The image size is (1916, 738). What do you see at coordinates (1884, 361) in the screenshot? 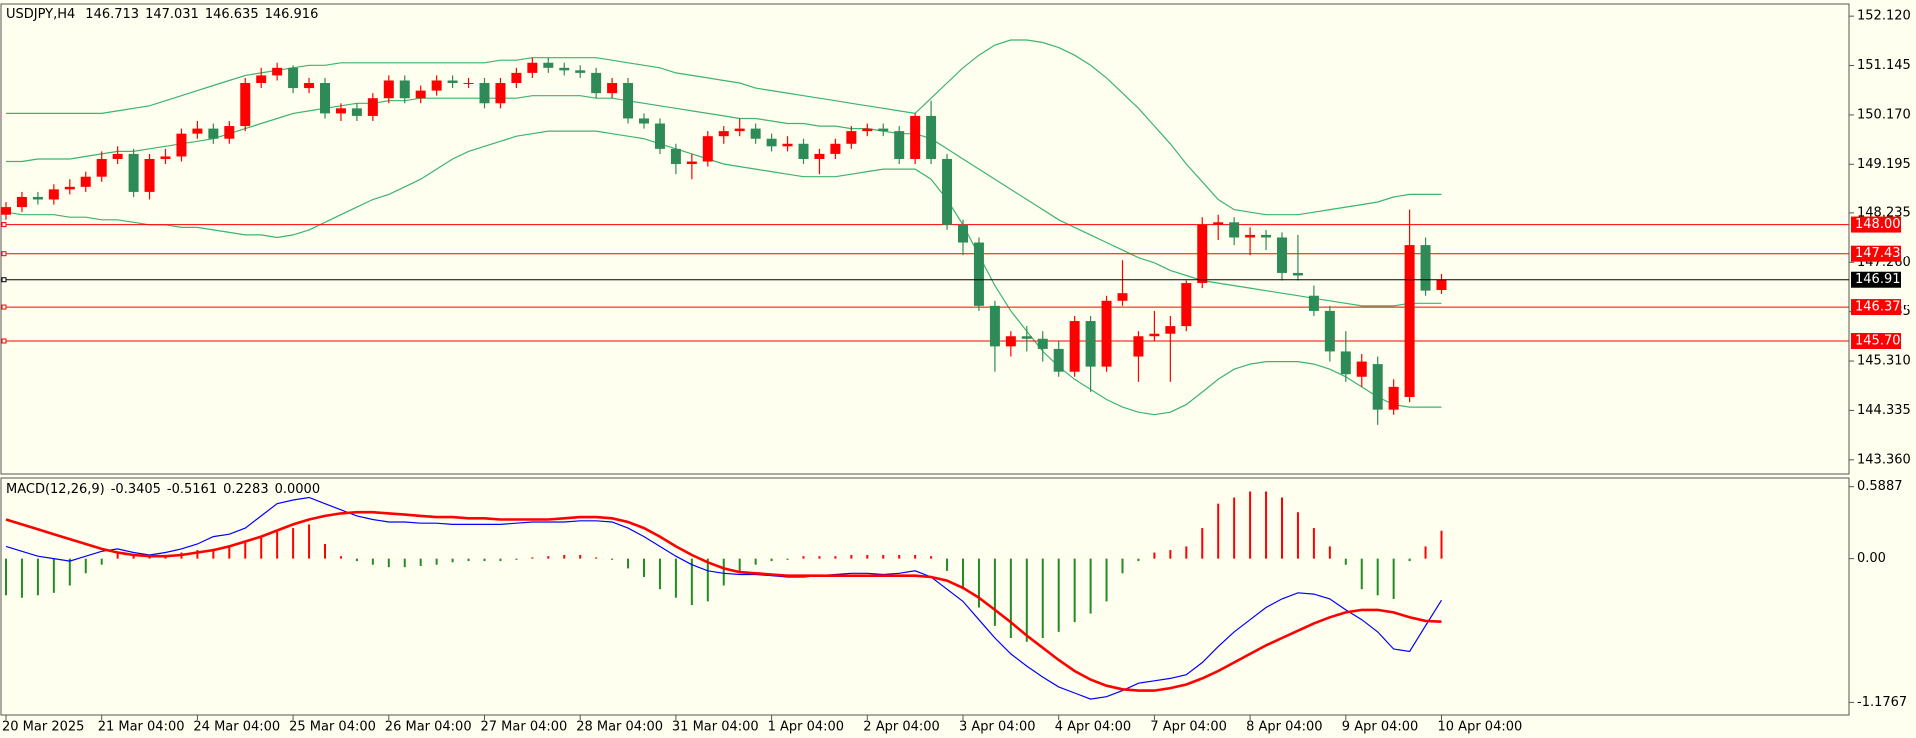
I see `y-tick-label: 145.310` at bounding box center [1884, 361].